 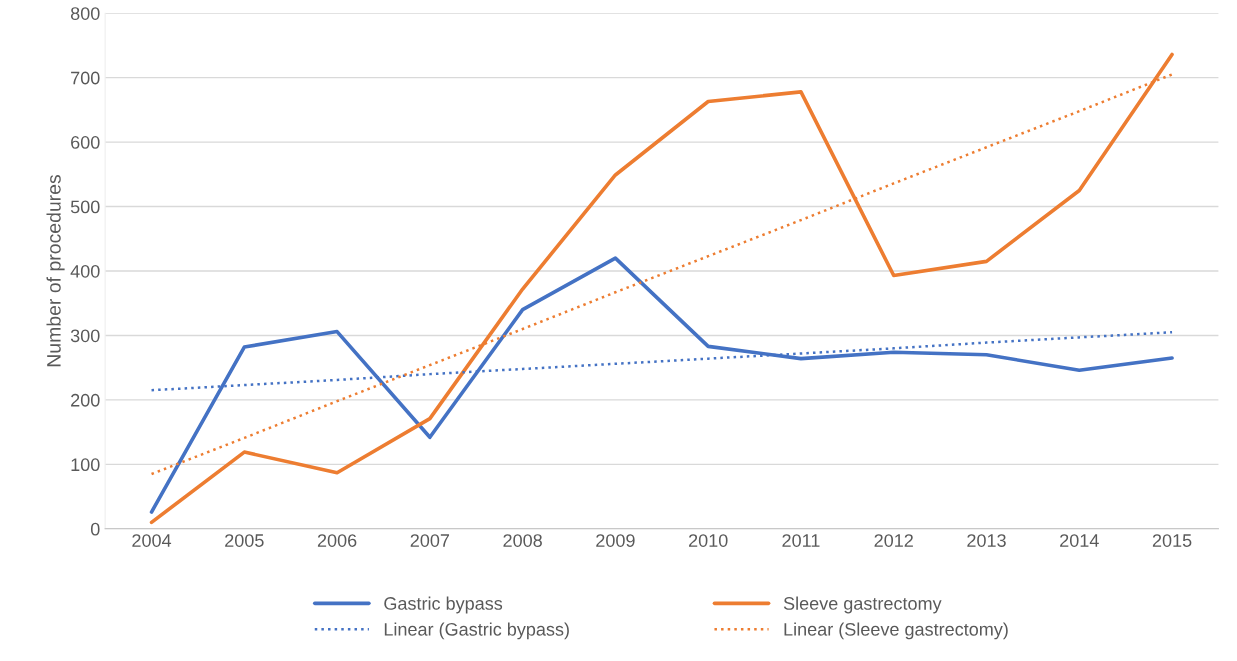 I want to click on y-tick-label: 400, so click(x=85, y=271).